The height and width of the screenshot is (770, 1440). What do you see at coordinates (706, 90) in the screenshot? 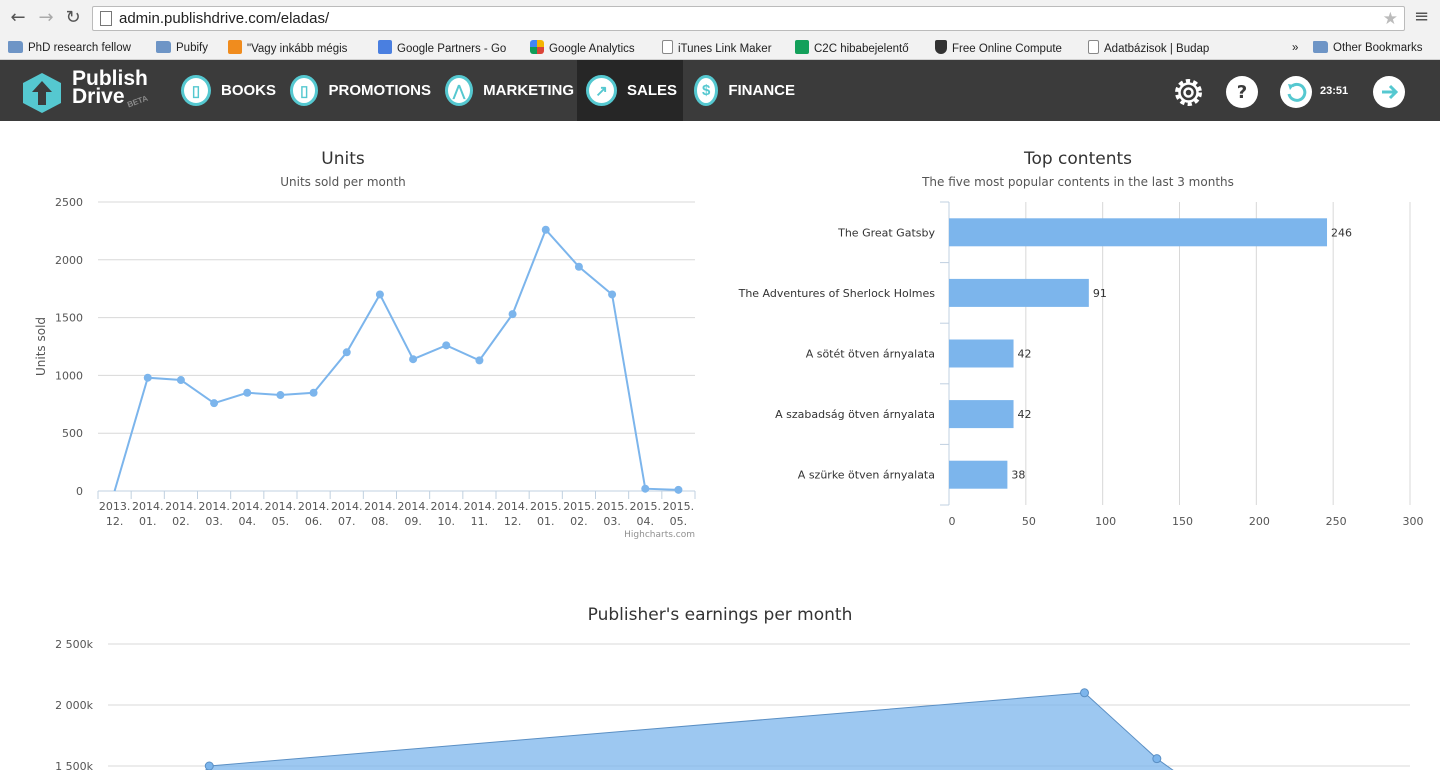
I see `dollar-icon: $` at bounding box center [706, 90].